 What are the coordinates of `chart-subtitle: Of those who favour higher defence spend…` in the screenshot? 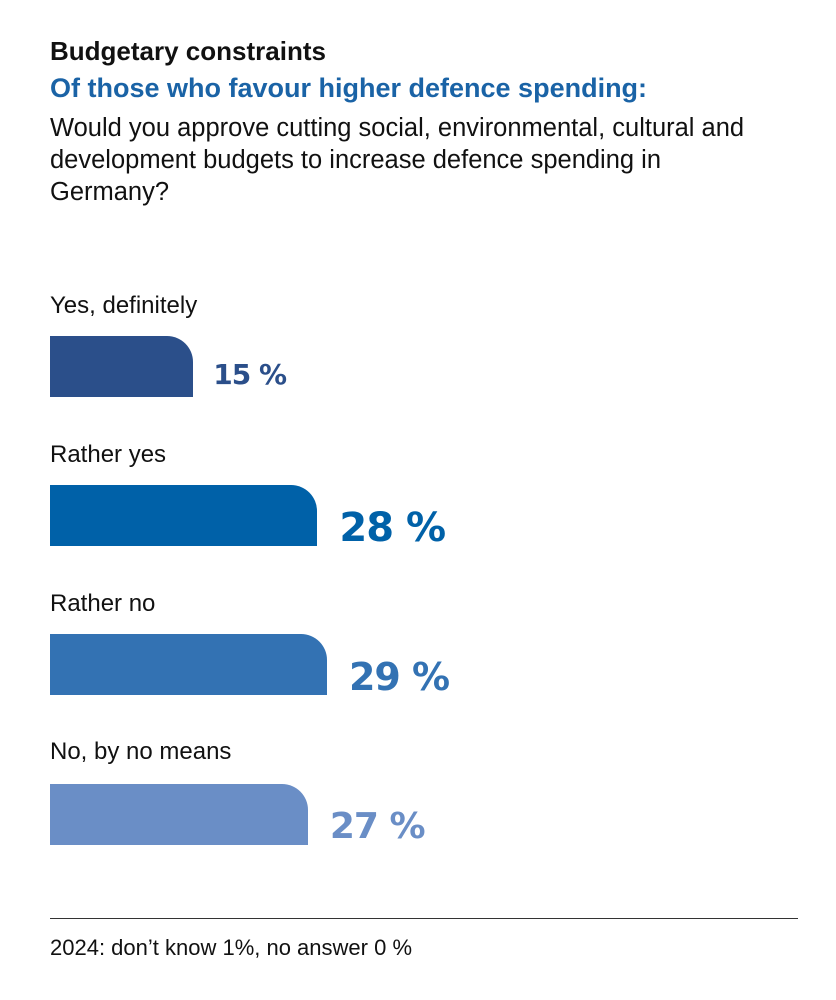 It's located at (349, 88).